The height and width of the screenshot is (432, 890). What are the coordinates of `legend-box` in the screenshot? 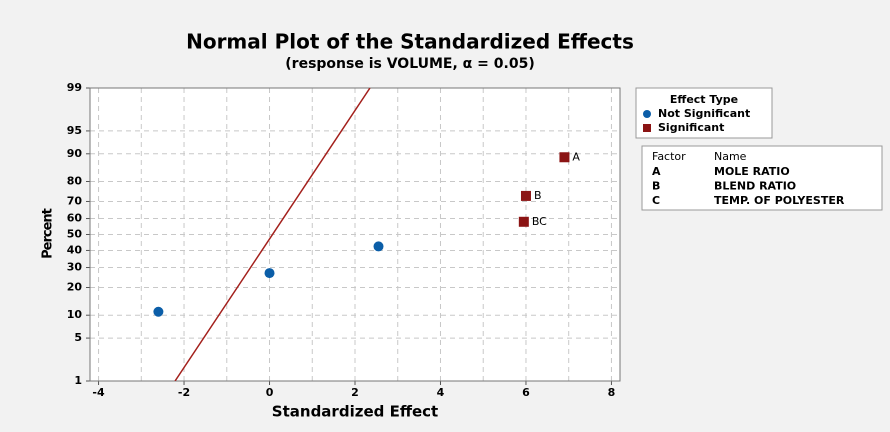 It's located at (704, 113).